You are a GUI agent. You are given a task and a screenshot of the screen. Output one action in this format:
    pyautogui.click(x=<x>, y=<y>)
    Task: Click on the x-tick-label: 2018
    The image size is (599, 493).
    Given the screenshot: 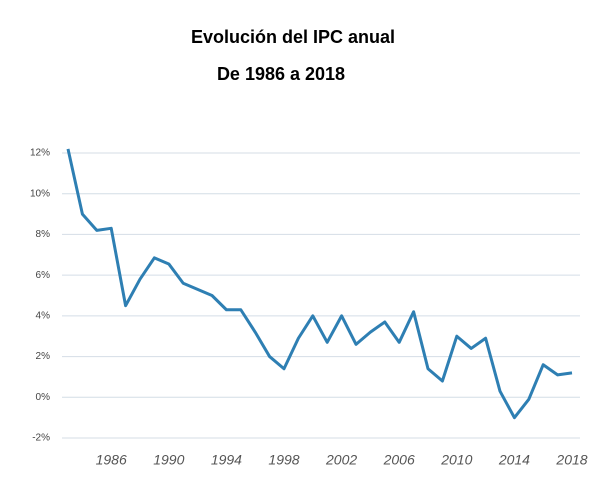 What is the action you would take?
    pyautogui.click(x=571, y=460)
    